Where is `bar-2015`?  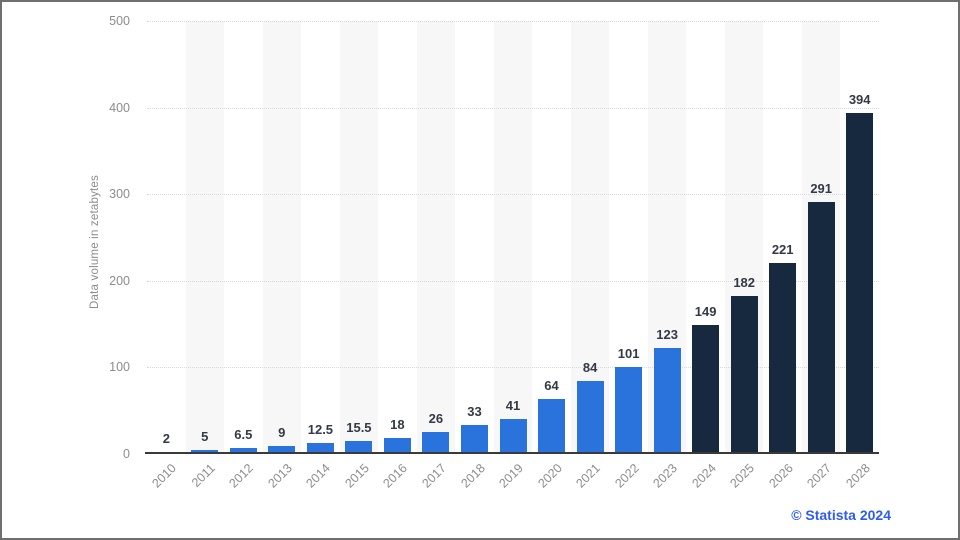
bar-2015 is located at coordinates (359, 447).